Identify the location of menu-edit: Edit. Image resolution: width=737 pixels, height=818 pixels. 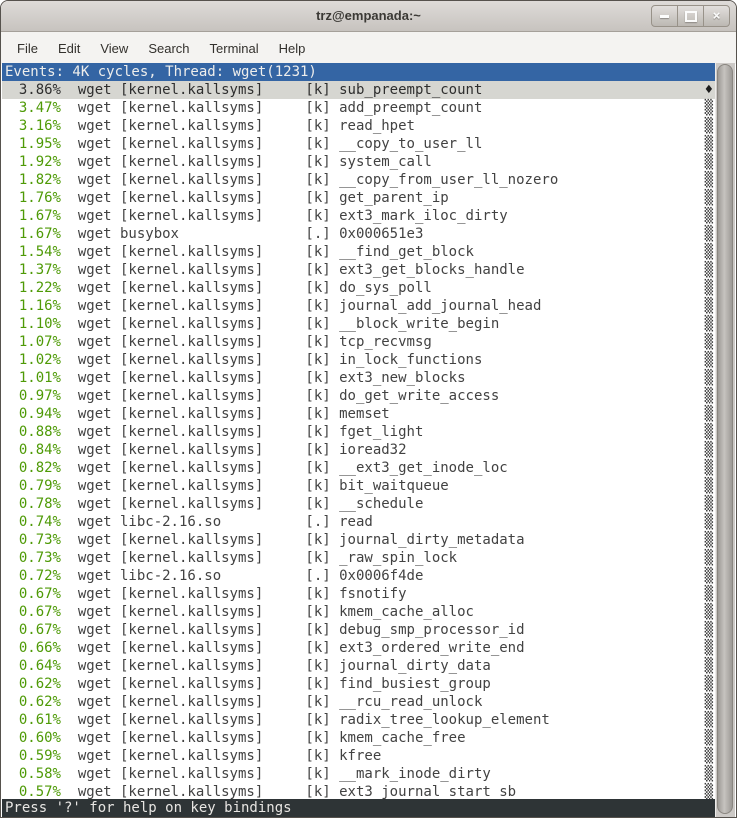
(69, 48).